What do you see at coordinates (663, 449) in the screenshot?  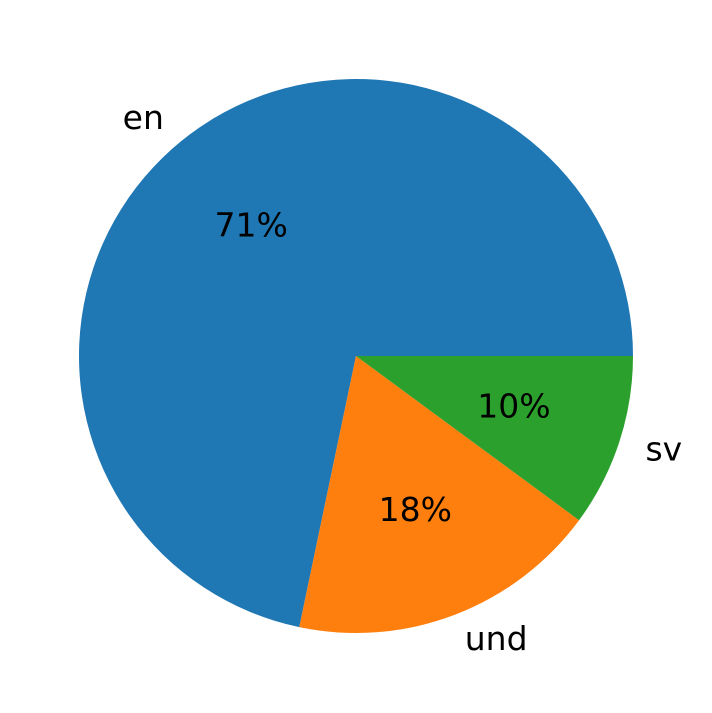 I see `slice-label: sv` at bounding box center [663, 449].